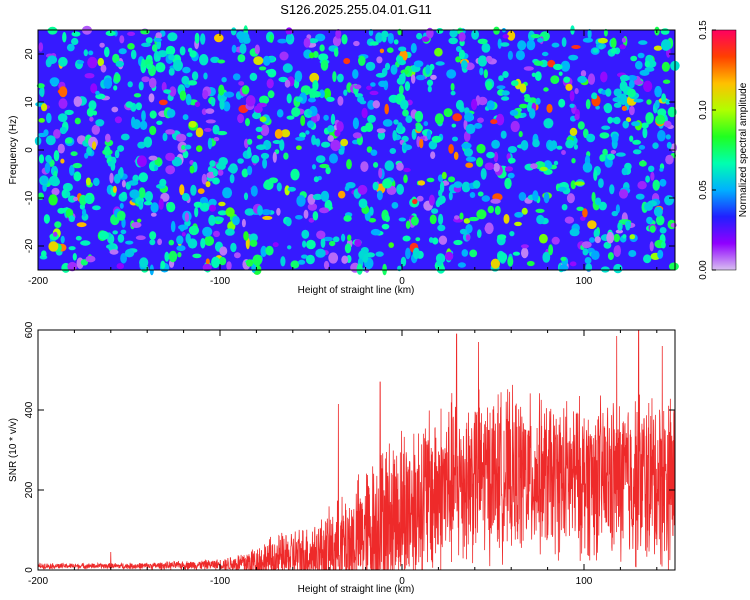 The width and height of the screenshot is (750, 600). What do you see at coordinates (703, 30) in the screenshot?
I see `colorbar-tick-label: 0.15` at bounding box center [703, 30].